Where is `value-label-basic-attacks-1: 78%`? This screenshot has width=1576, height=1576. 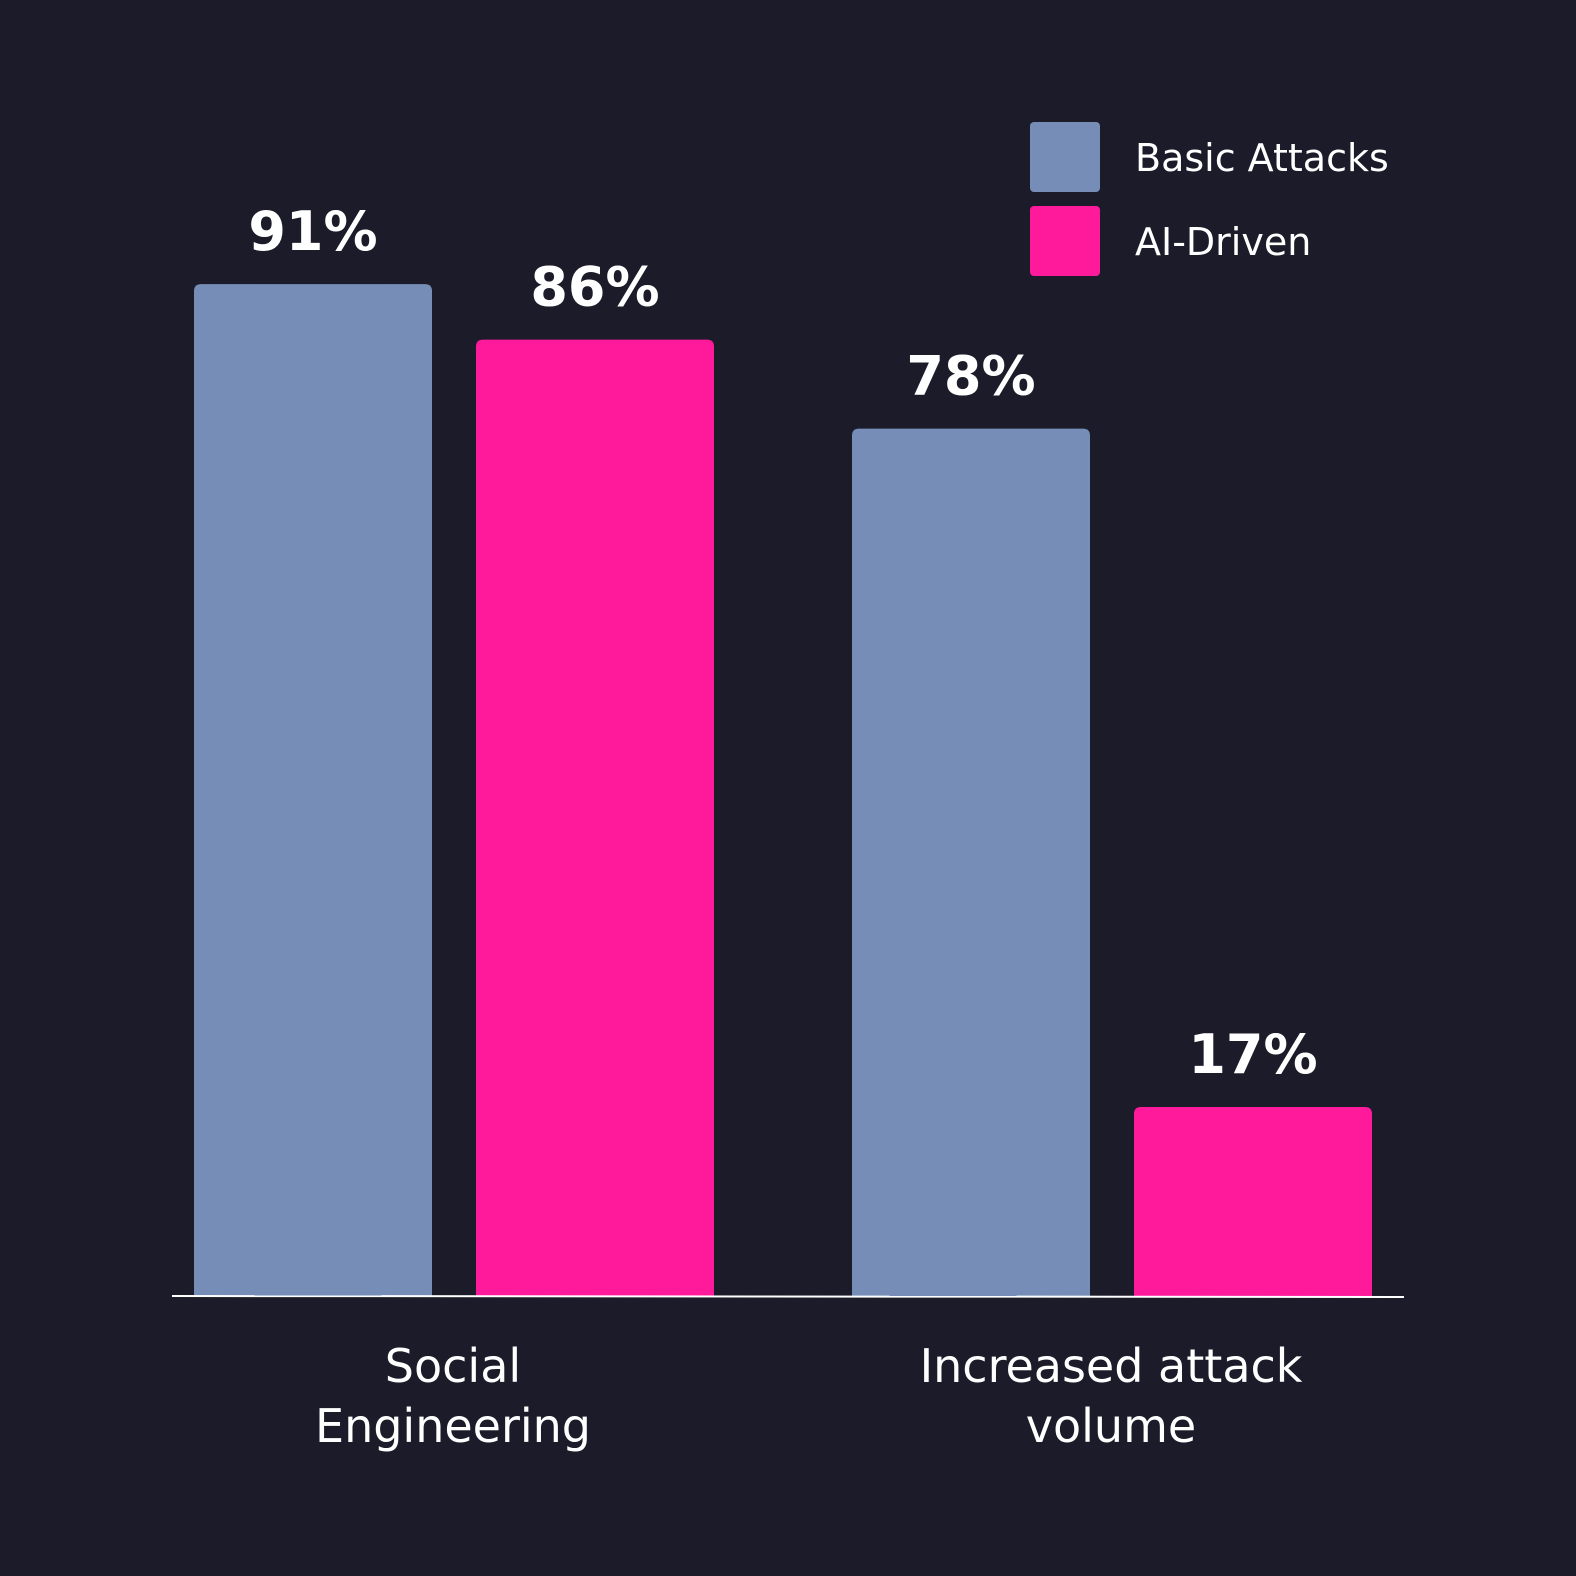 value-label-basic-attacks-1: 78% is located at coordinates (970, 376).